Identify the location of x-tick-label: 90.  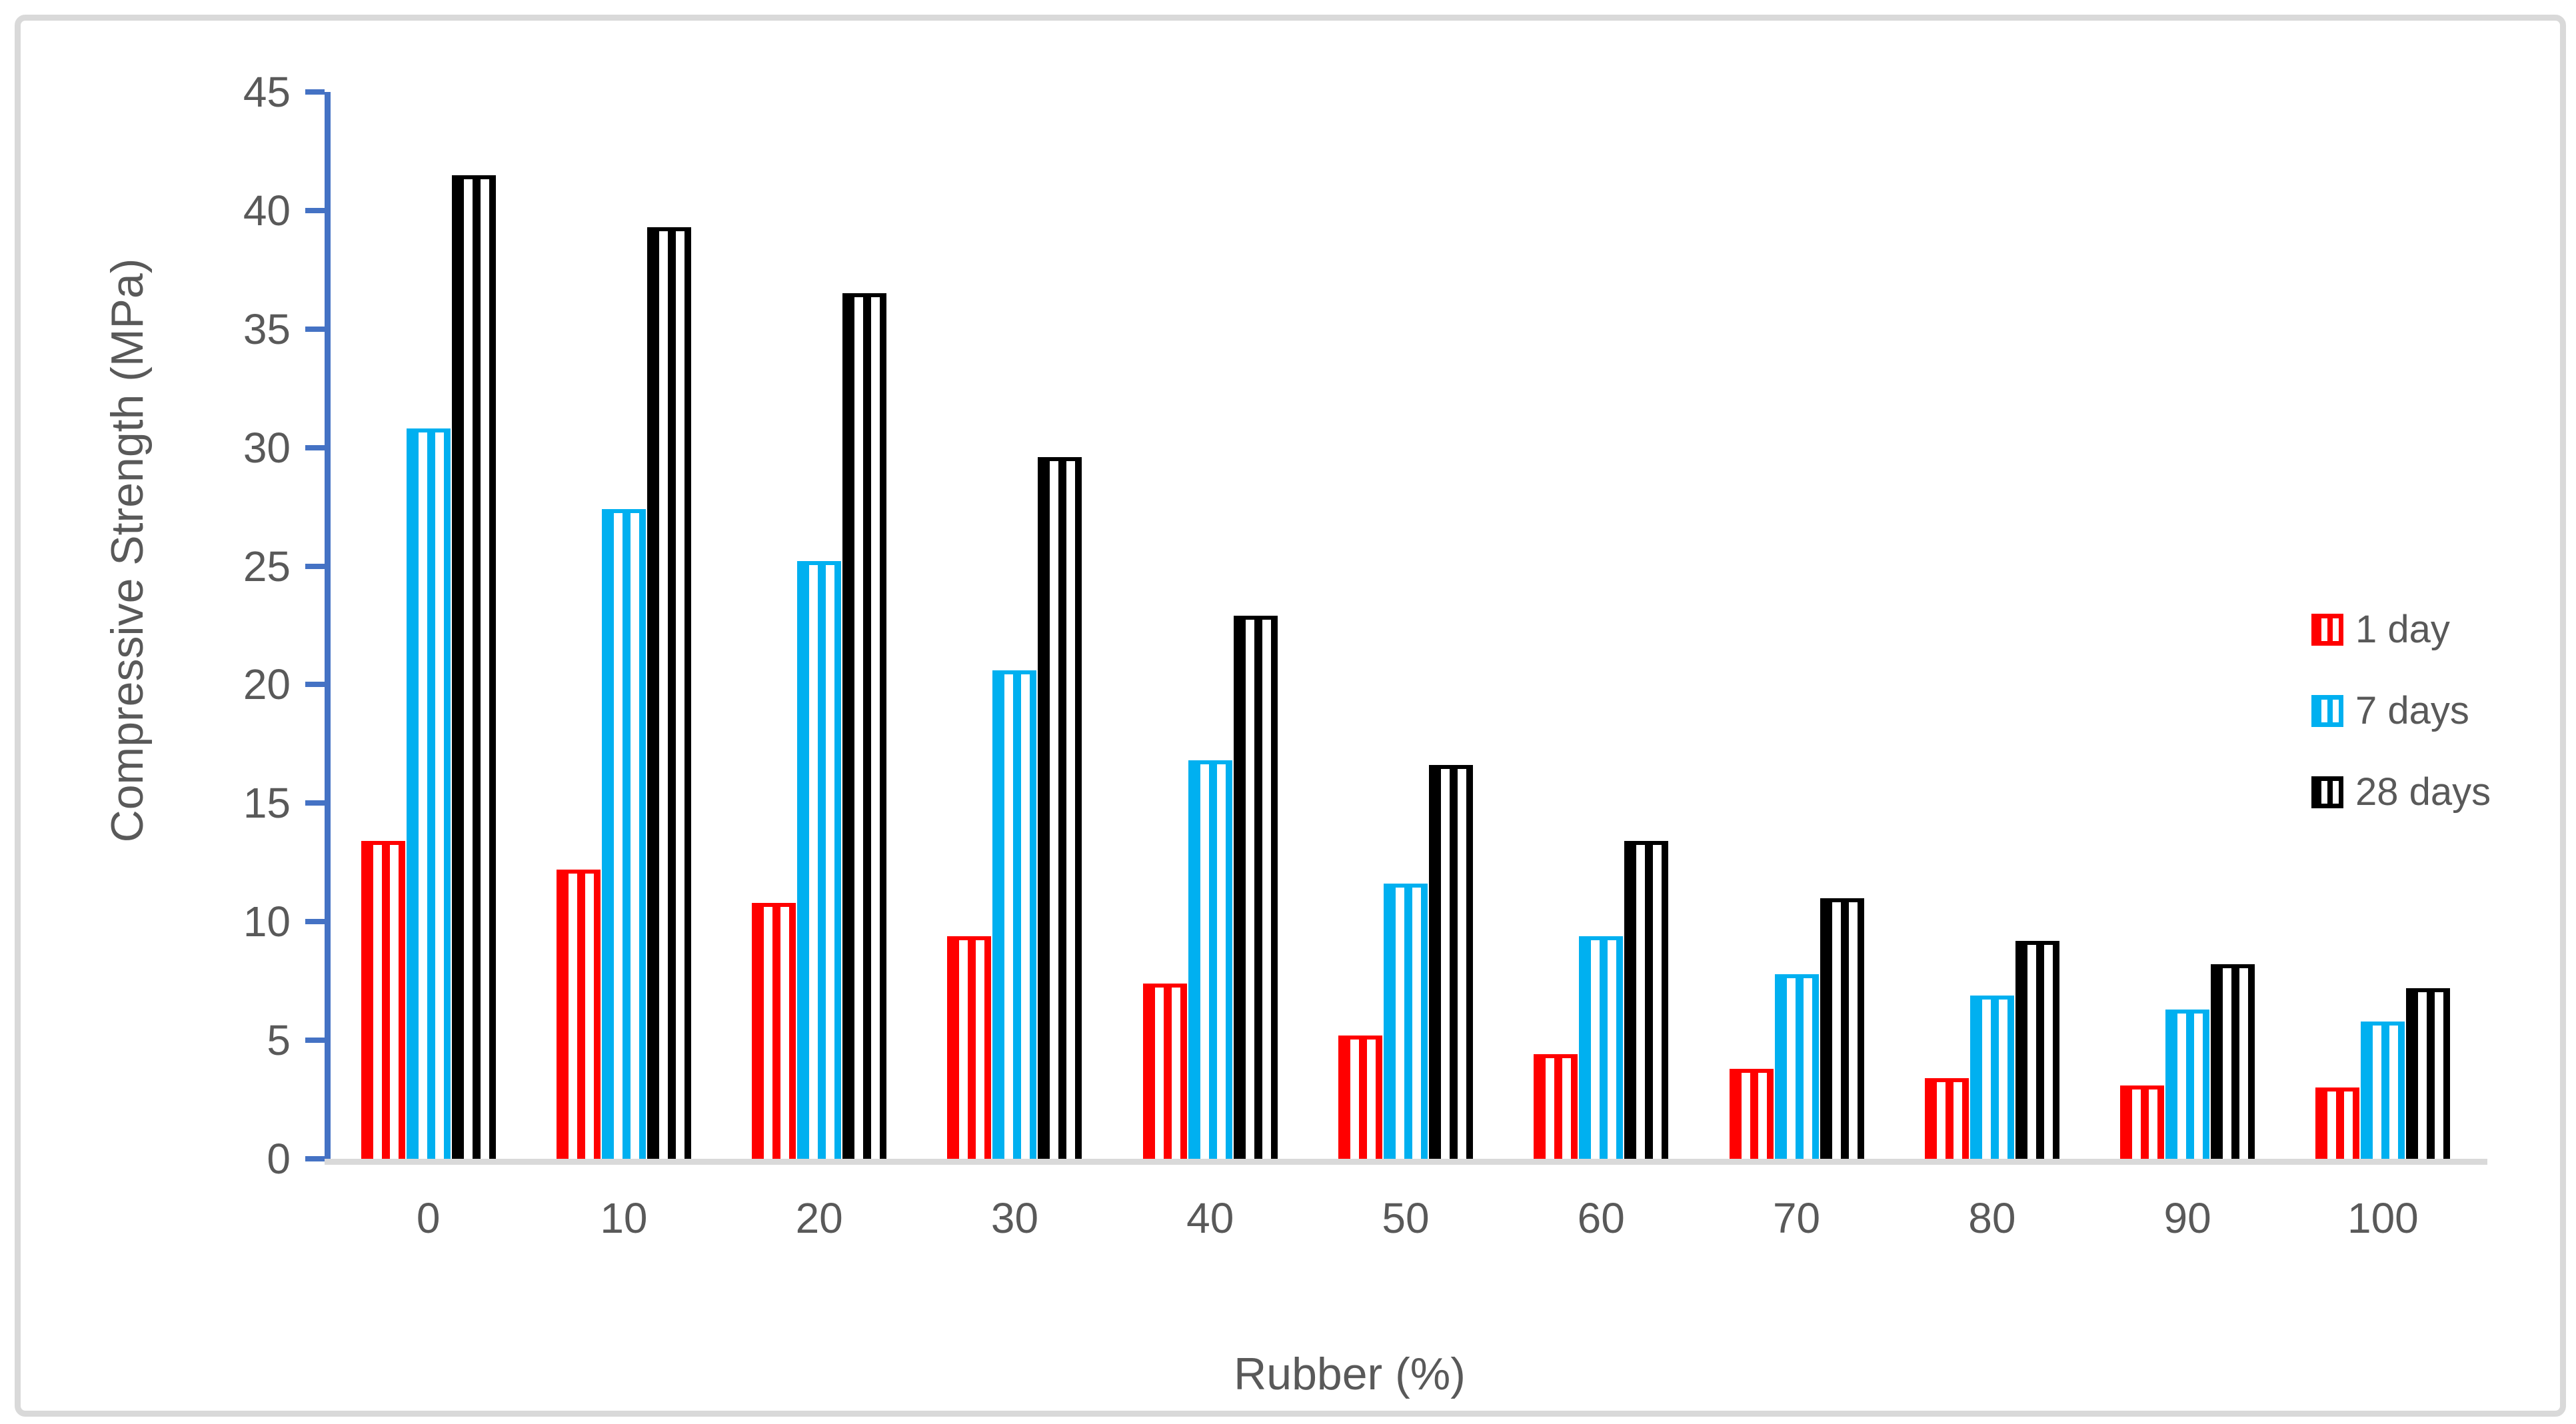
(2187, 1218).